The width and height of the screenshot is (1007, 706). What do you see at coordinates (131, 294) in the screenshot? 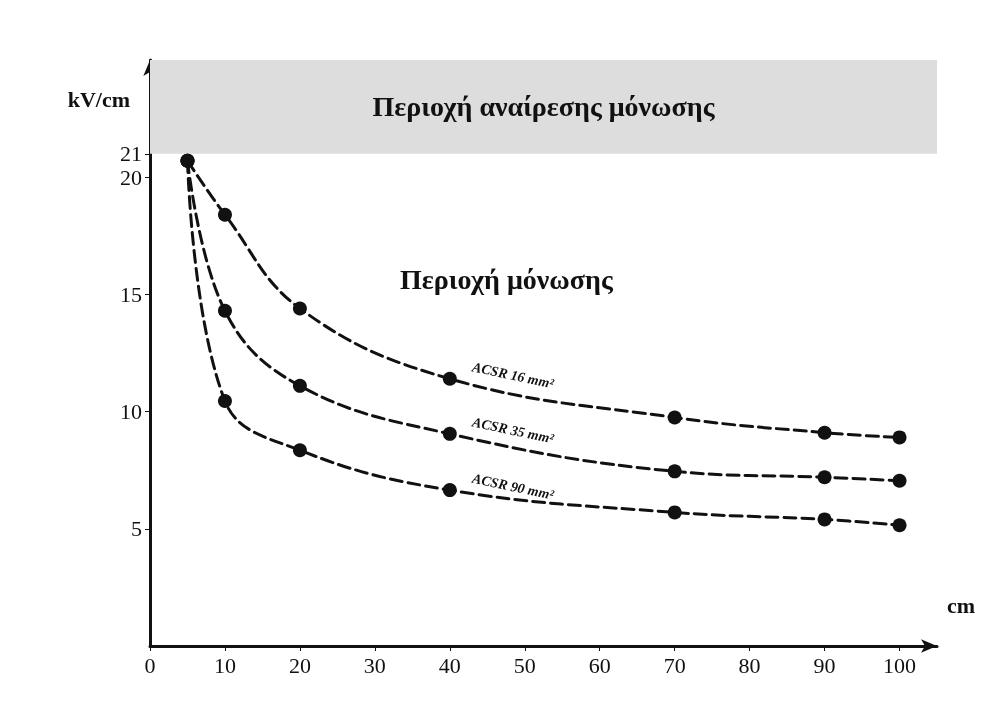
I see `y-tick-label: 15` at bounding box center [131, 294].